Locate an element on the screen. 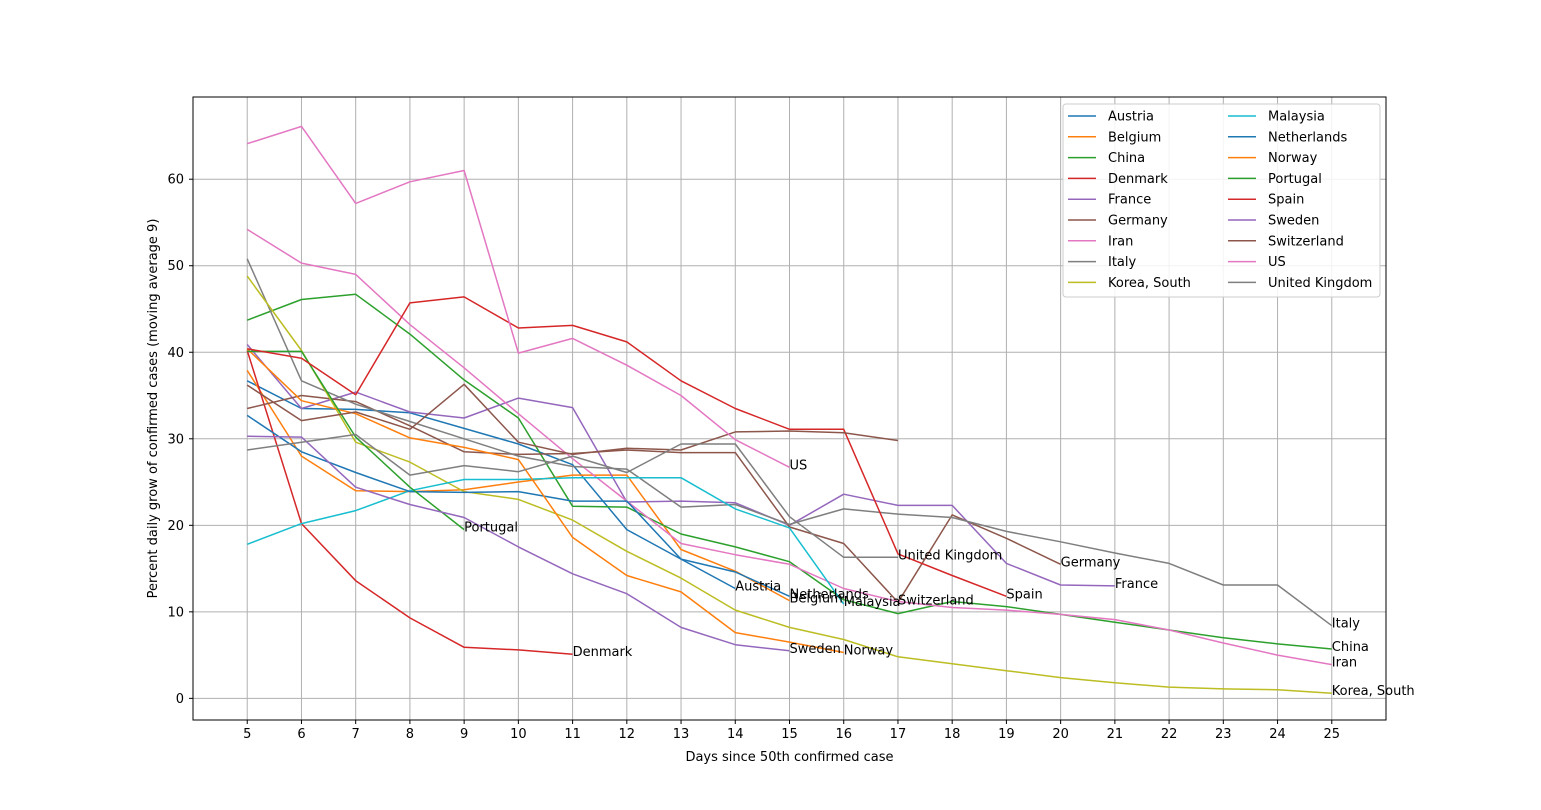 This screenshot has height=810, width=1541. series-line-austria is located at coordinates (491, 485).